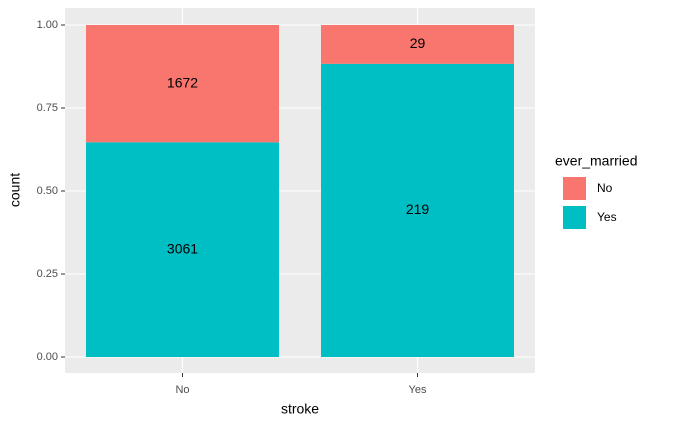 The width and height of the screenshot is (680, 427). Describe the element at coordinates (15, 190) in the screenshot. I see `y-axis-title: count` at that location.